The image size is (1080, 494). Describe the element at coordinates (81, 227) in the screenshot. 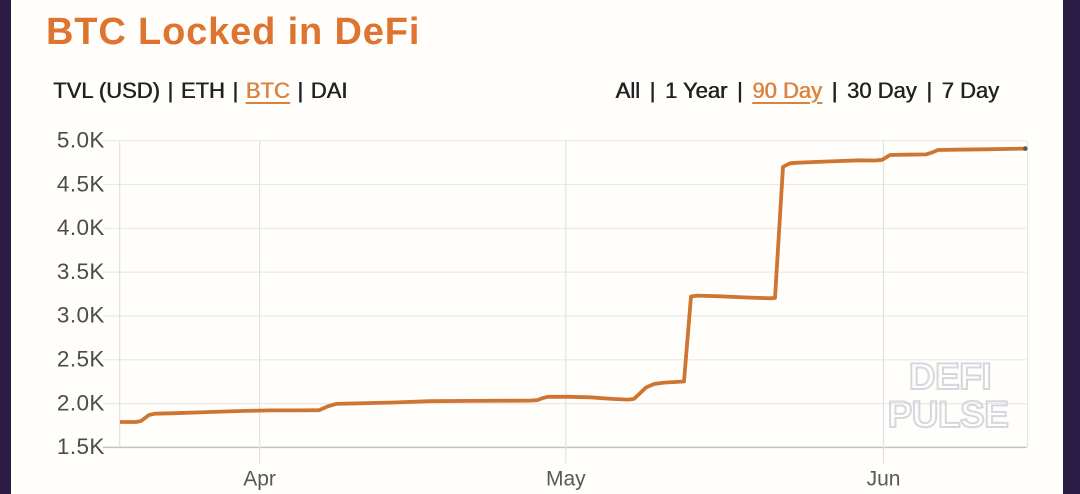

I see `svg-text: 4.0K` at that location.